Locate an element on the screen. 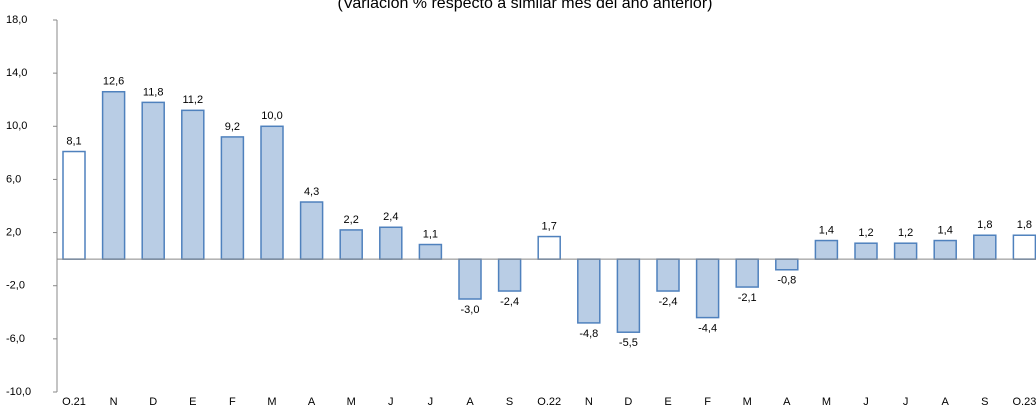  value-label: 9,2 is located at coordinates (232, 127).